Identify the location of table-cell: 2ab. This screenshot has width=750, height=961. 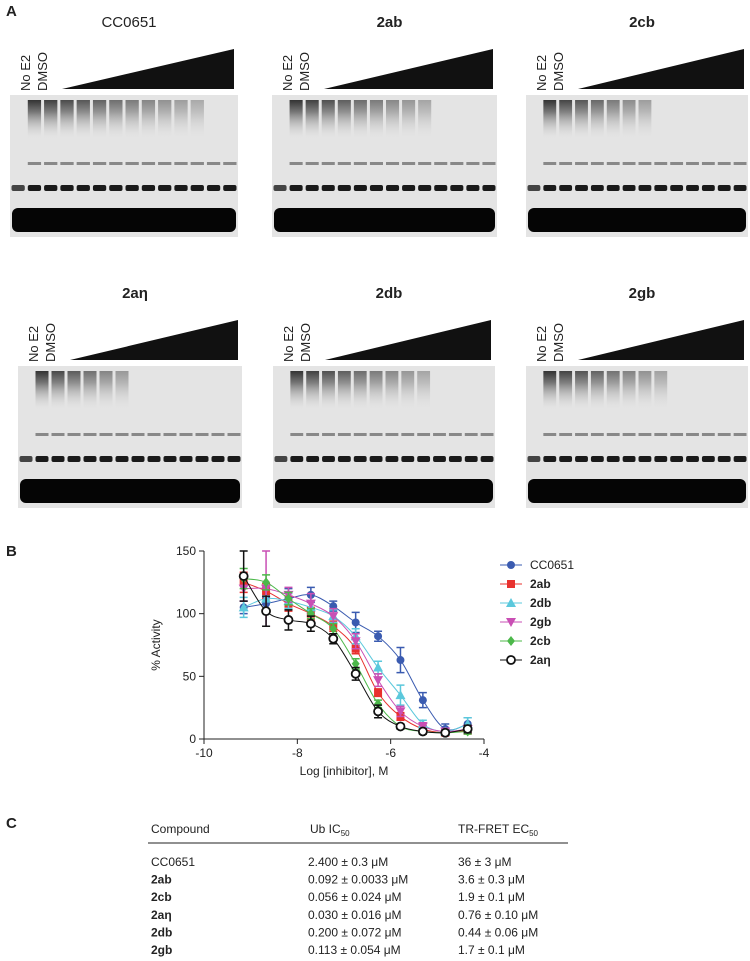
(161, 880).